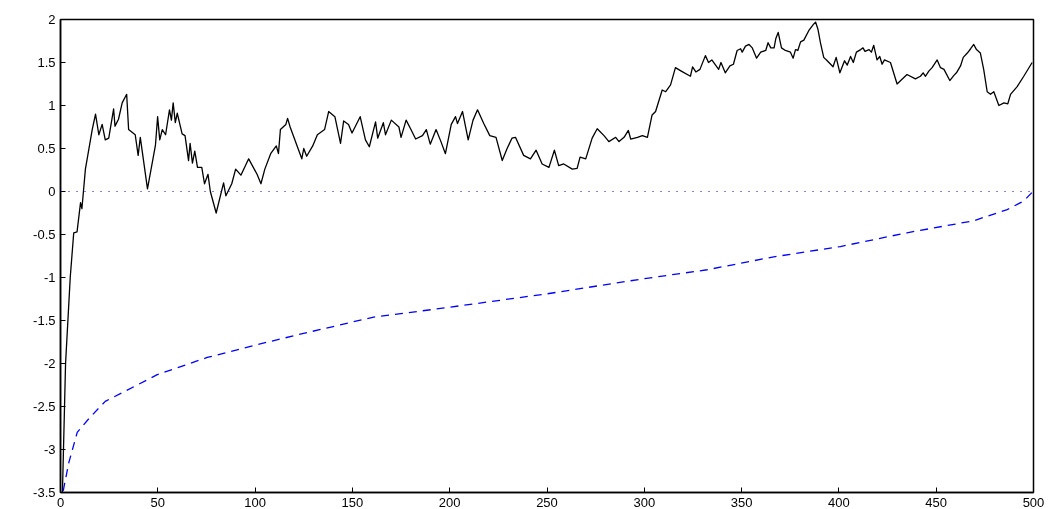 The image size is (1055, 509). What do you see at coordinates (158, 501) in the screenshot?
I see `x-tick-label: 50` at bounding box center [158, 501].